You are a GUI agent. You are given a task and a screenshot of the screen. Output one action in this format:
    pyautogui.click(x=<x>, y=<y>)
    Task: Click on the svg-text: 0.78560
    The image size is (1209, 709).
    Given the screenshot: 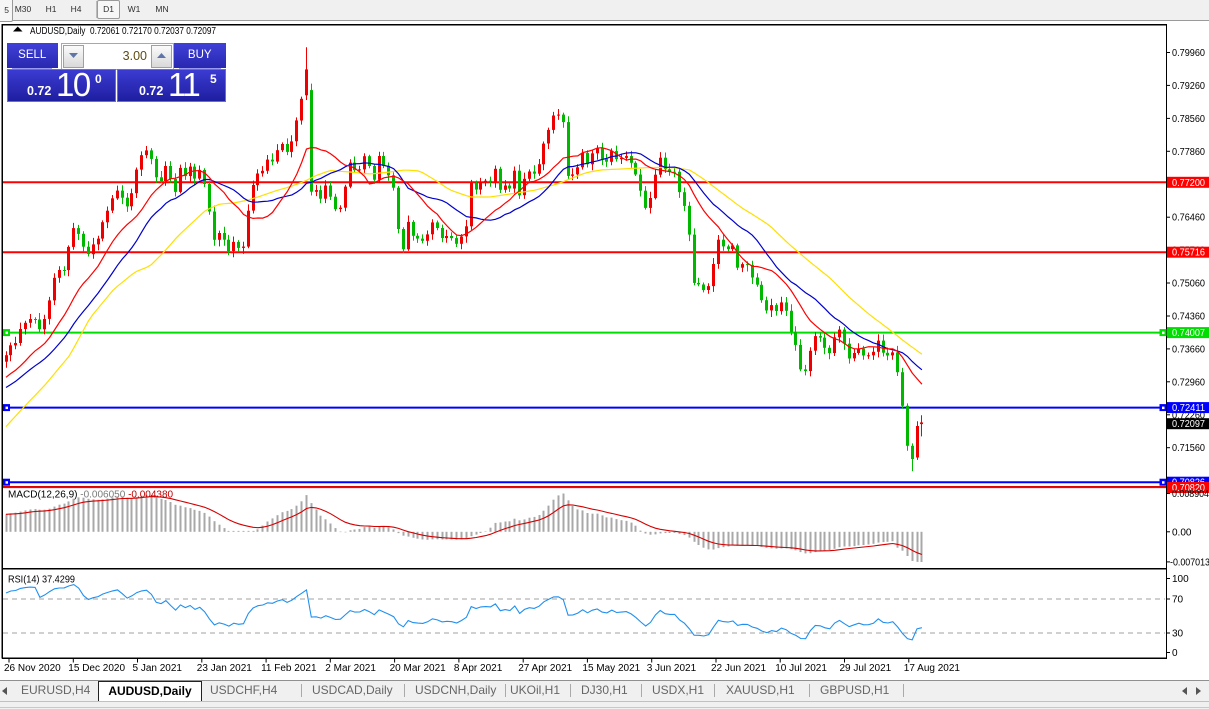 What is the action you would take?
    pyautogui.click(x=1188, y=119)
    